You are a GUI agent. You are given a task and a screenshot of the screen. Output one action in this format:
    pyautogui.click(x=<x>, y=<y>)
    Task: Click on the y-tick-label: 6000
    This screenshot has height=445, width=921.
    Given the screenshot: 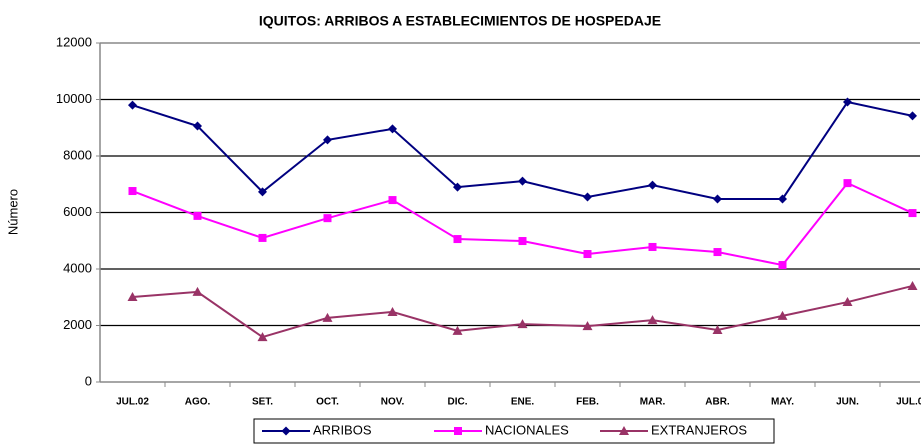 What is the action you would take?
    pyautogui.click(x=77, y=211)
    